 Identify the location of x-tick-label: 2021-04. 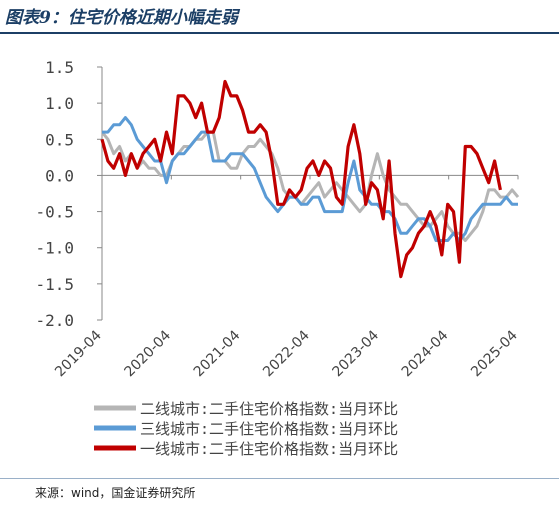
(217, 353).